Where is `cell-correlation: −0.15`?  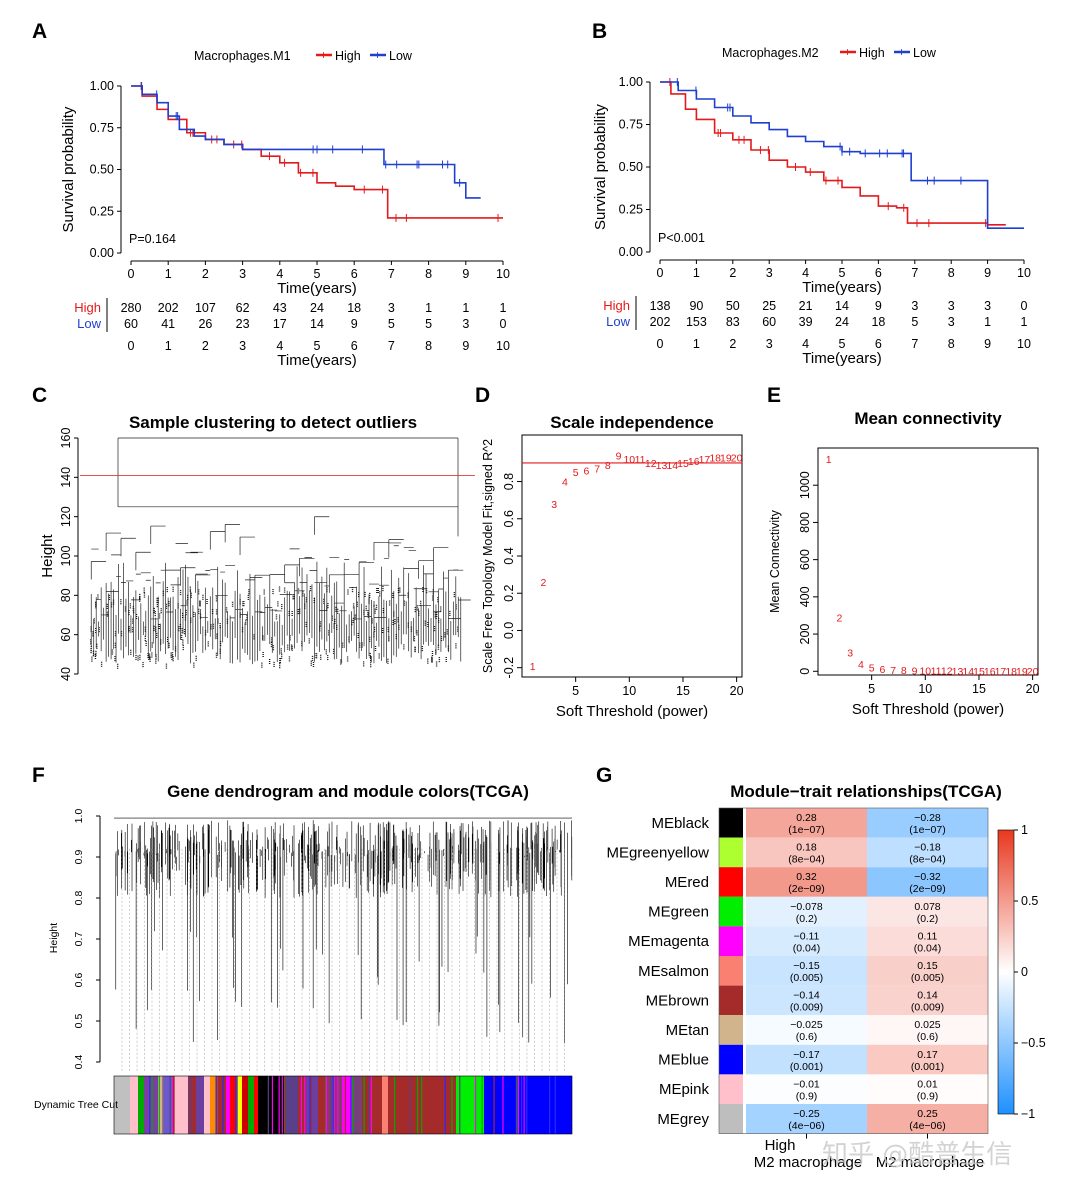
cell-correlation: −0.15 is located at coordinates (806, 966).